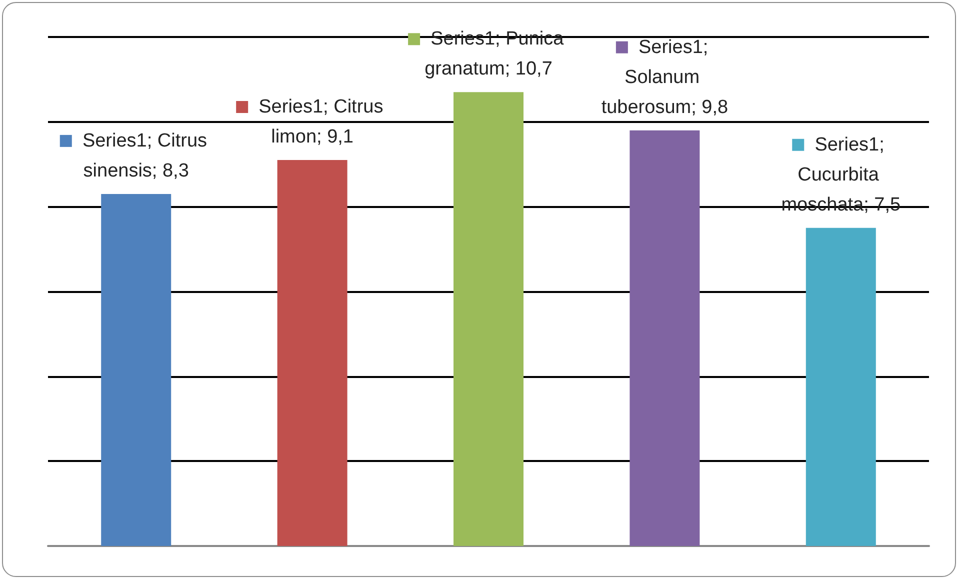 The height and width of the screenshot is (581, 960). Describe the element at coordinates (664, 77) in the screenshot. I see `data-label: Series1; Solanum tuberosum; 9,8` at that location.